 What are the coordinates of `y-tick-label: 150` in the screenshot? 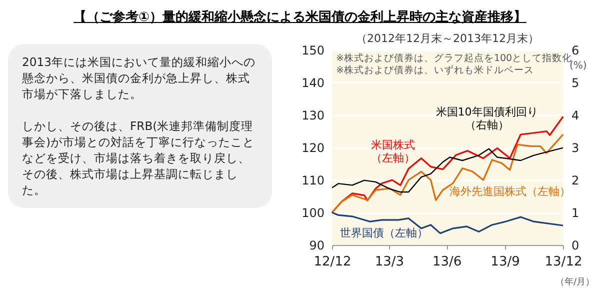 It's located at (313, 51).